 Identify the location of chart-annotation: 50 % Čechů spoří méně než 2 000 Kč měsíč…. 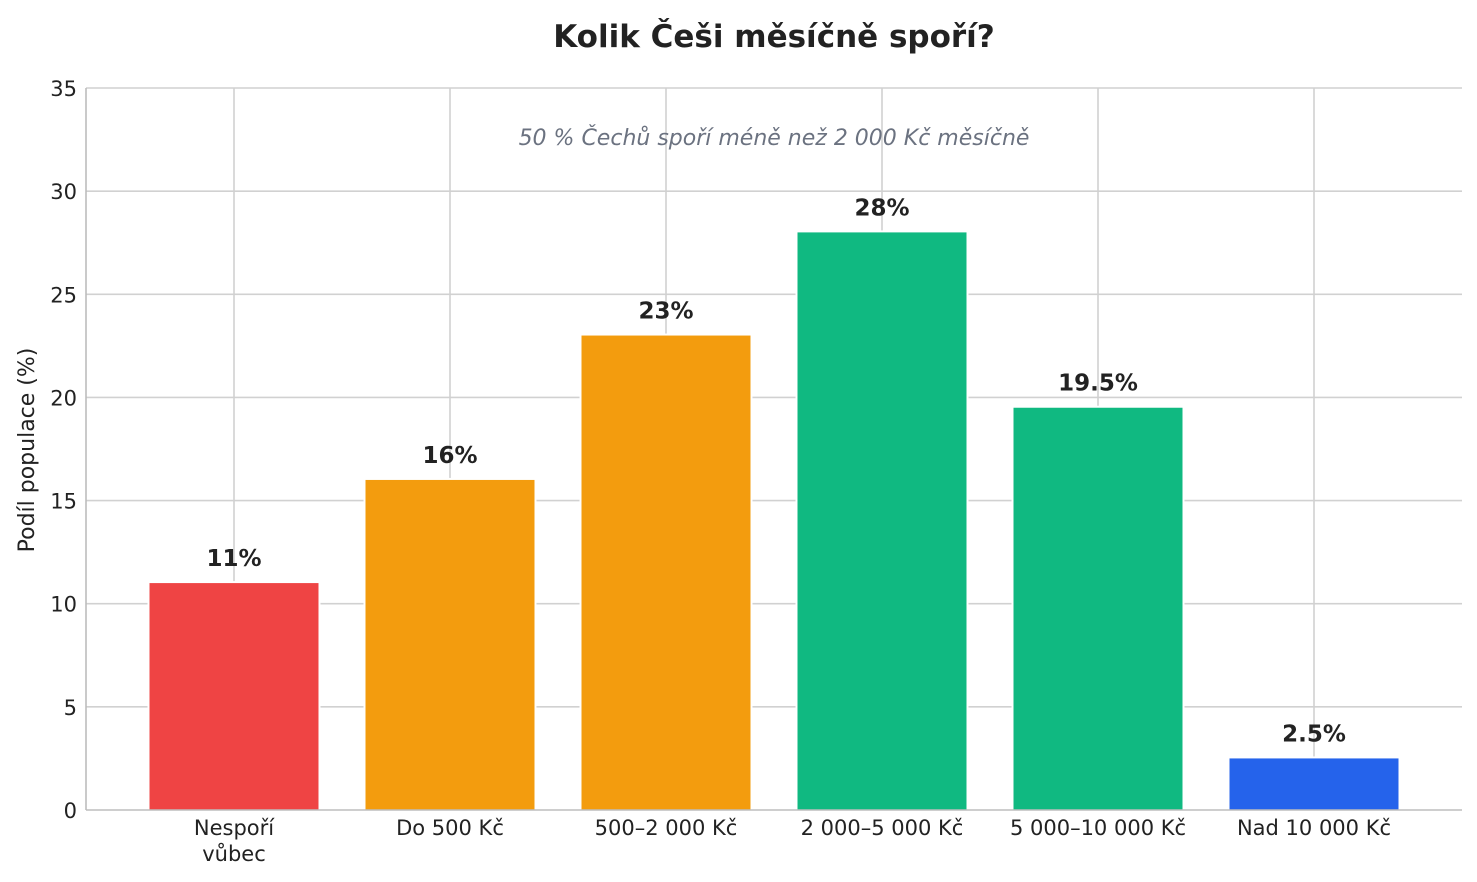
(774, 138).